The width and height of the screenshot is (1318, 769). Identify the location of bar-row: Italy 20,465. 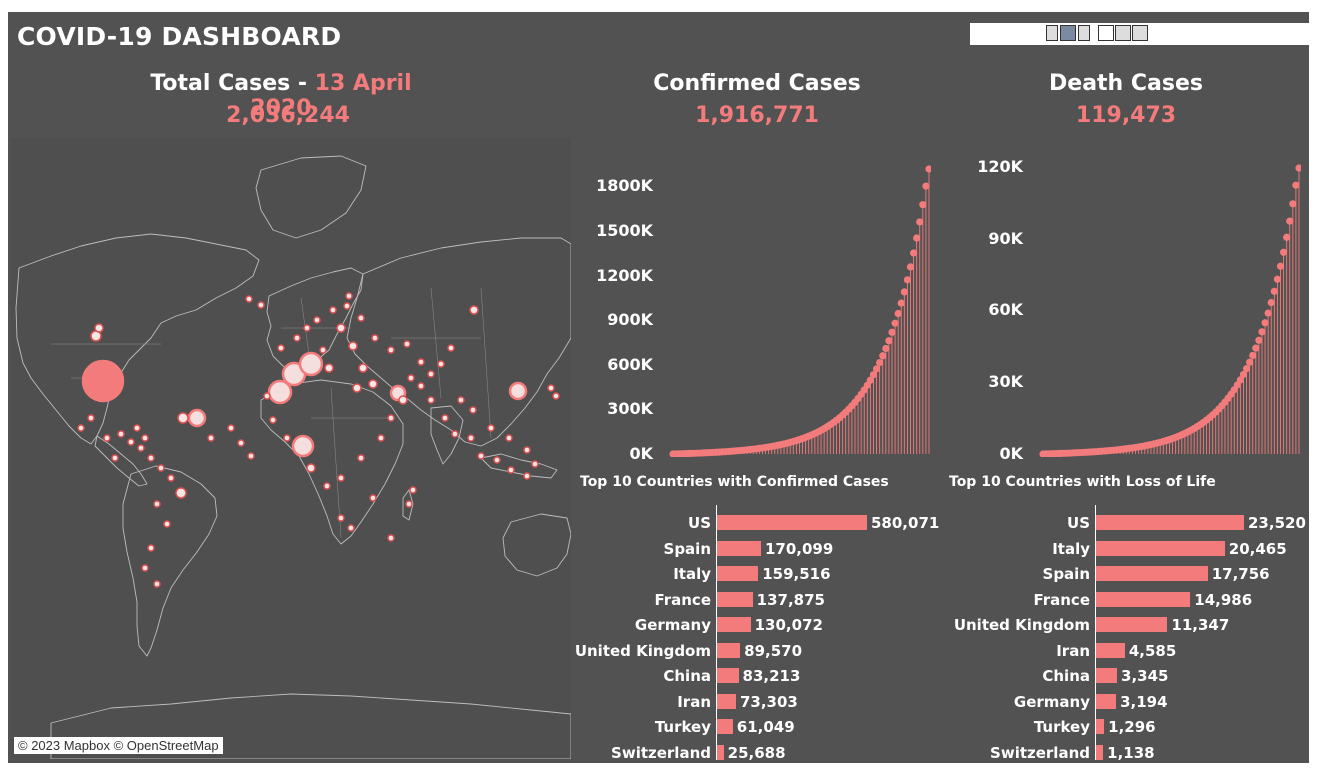
(1129, 549).